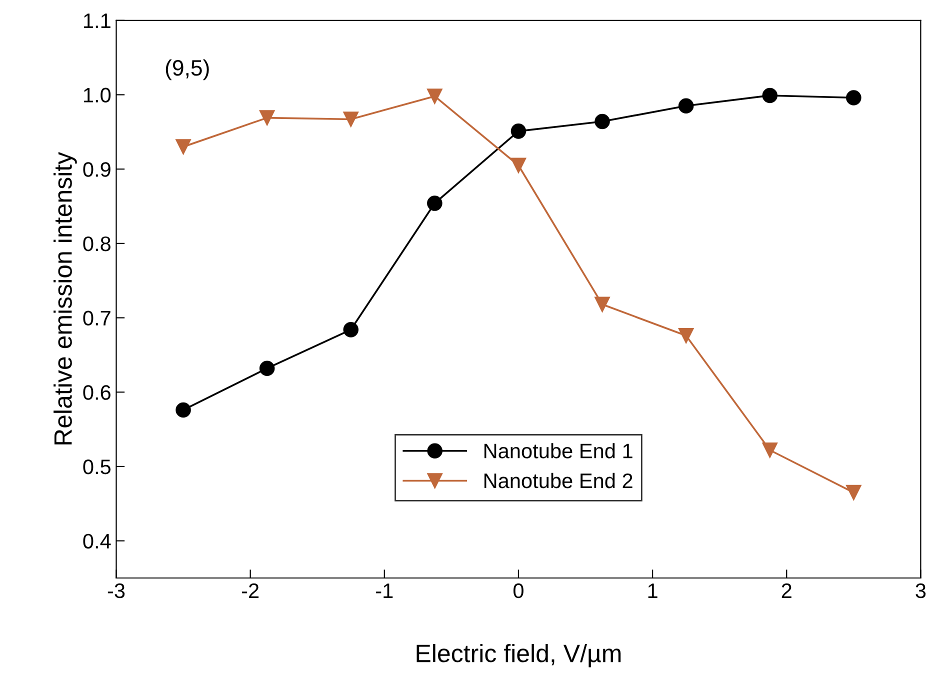 This screenshot has width=930, height=680. What do you see at coordinates (97, 21) in the screenshot?
I see `y-tick-label: 1.1` at bounding box center [97, 21].